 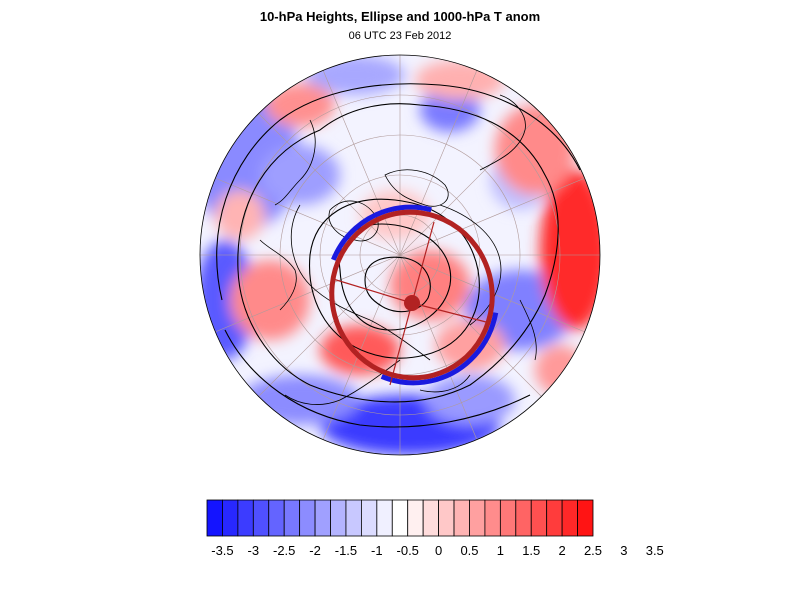 What do you see at coordinates (469, 550) in the screenshot?
I see `colorbar-tick-label: 0.5` at bounding box center [469, 550].